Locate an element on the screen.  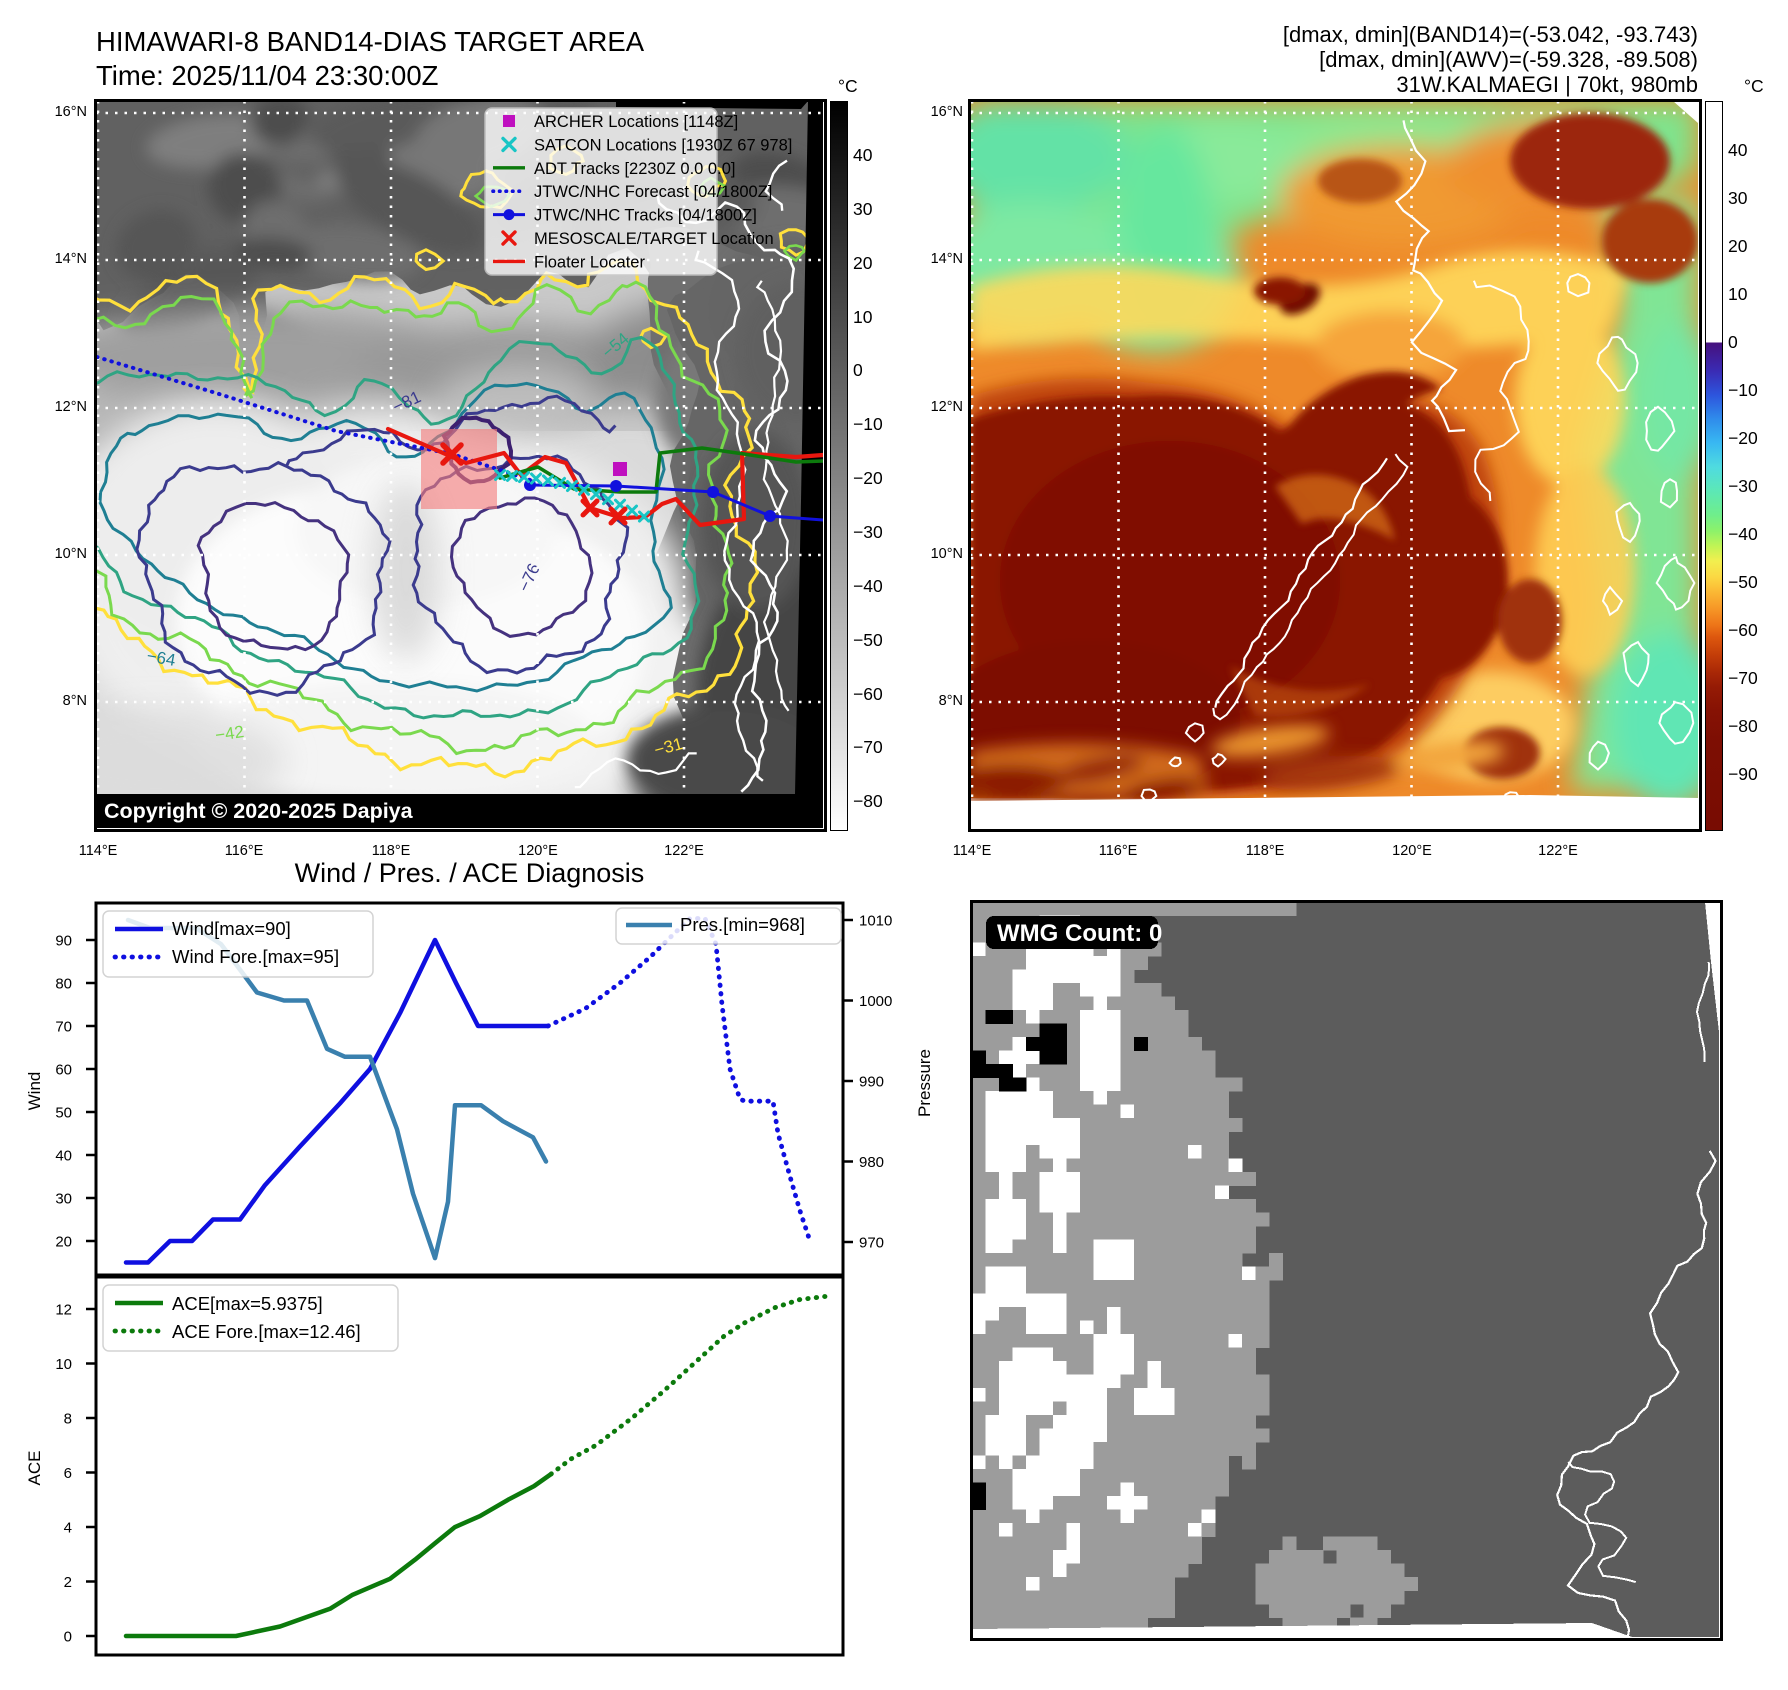
svg-text: 2 is located at coordinates (68, 1582).